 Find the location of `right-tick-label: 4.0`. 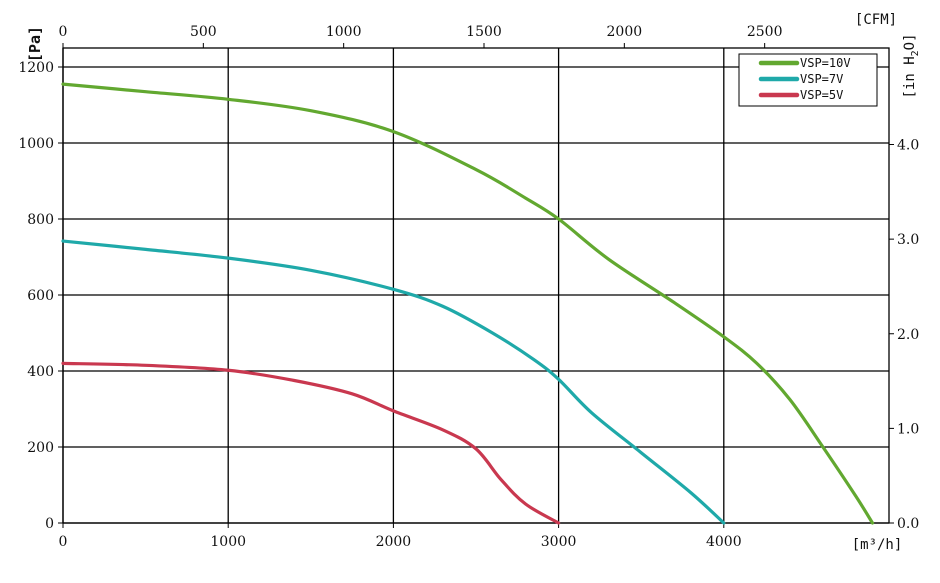

right-tick-label: 4.0 is located at coordinates (908, 146).